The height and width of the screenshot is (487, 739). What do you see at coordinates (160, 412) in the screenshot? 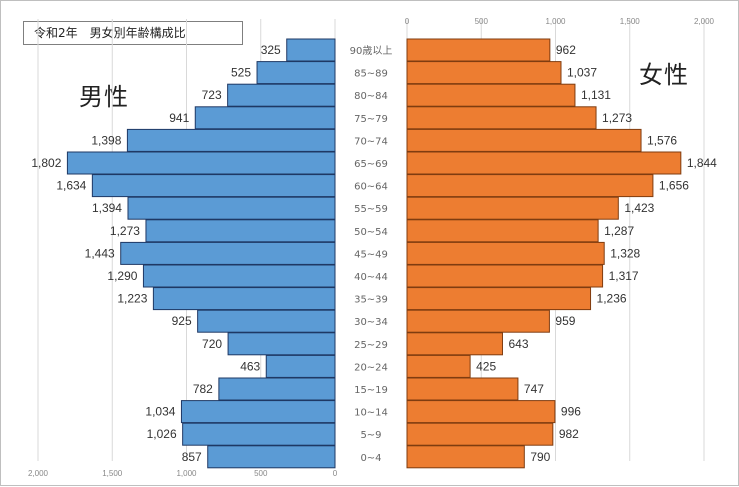
I see `male-value-label: 1,034` at bounding box center [160, 412].